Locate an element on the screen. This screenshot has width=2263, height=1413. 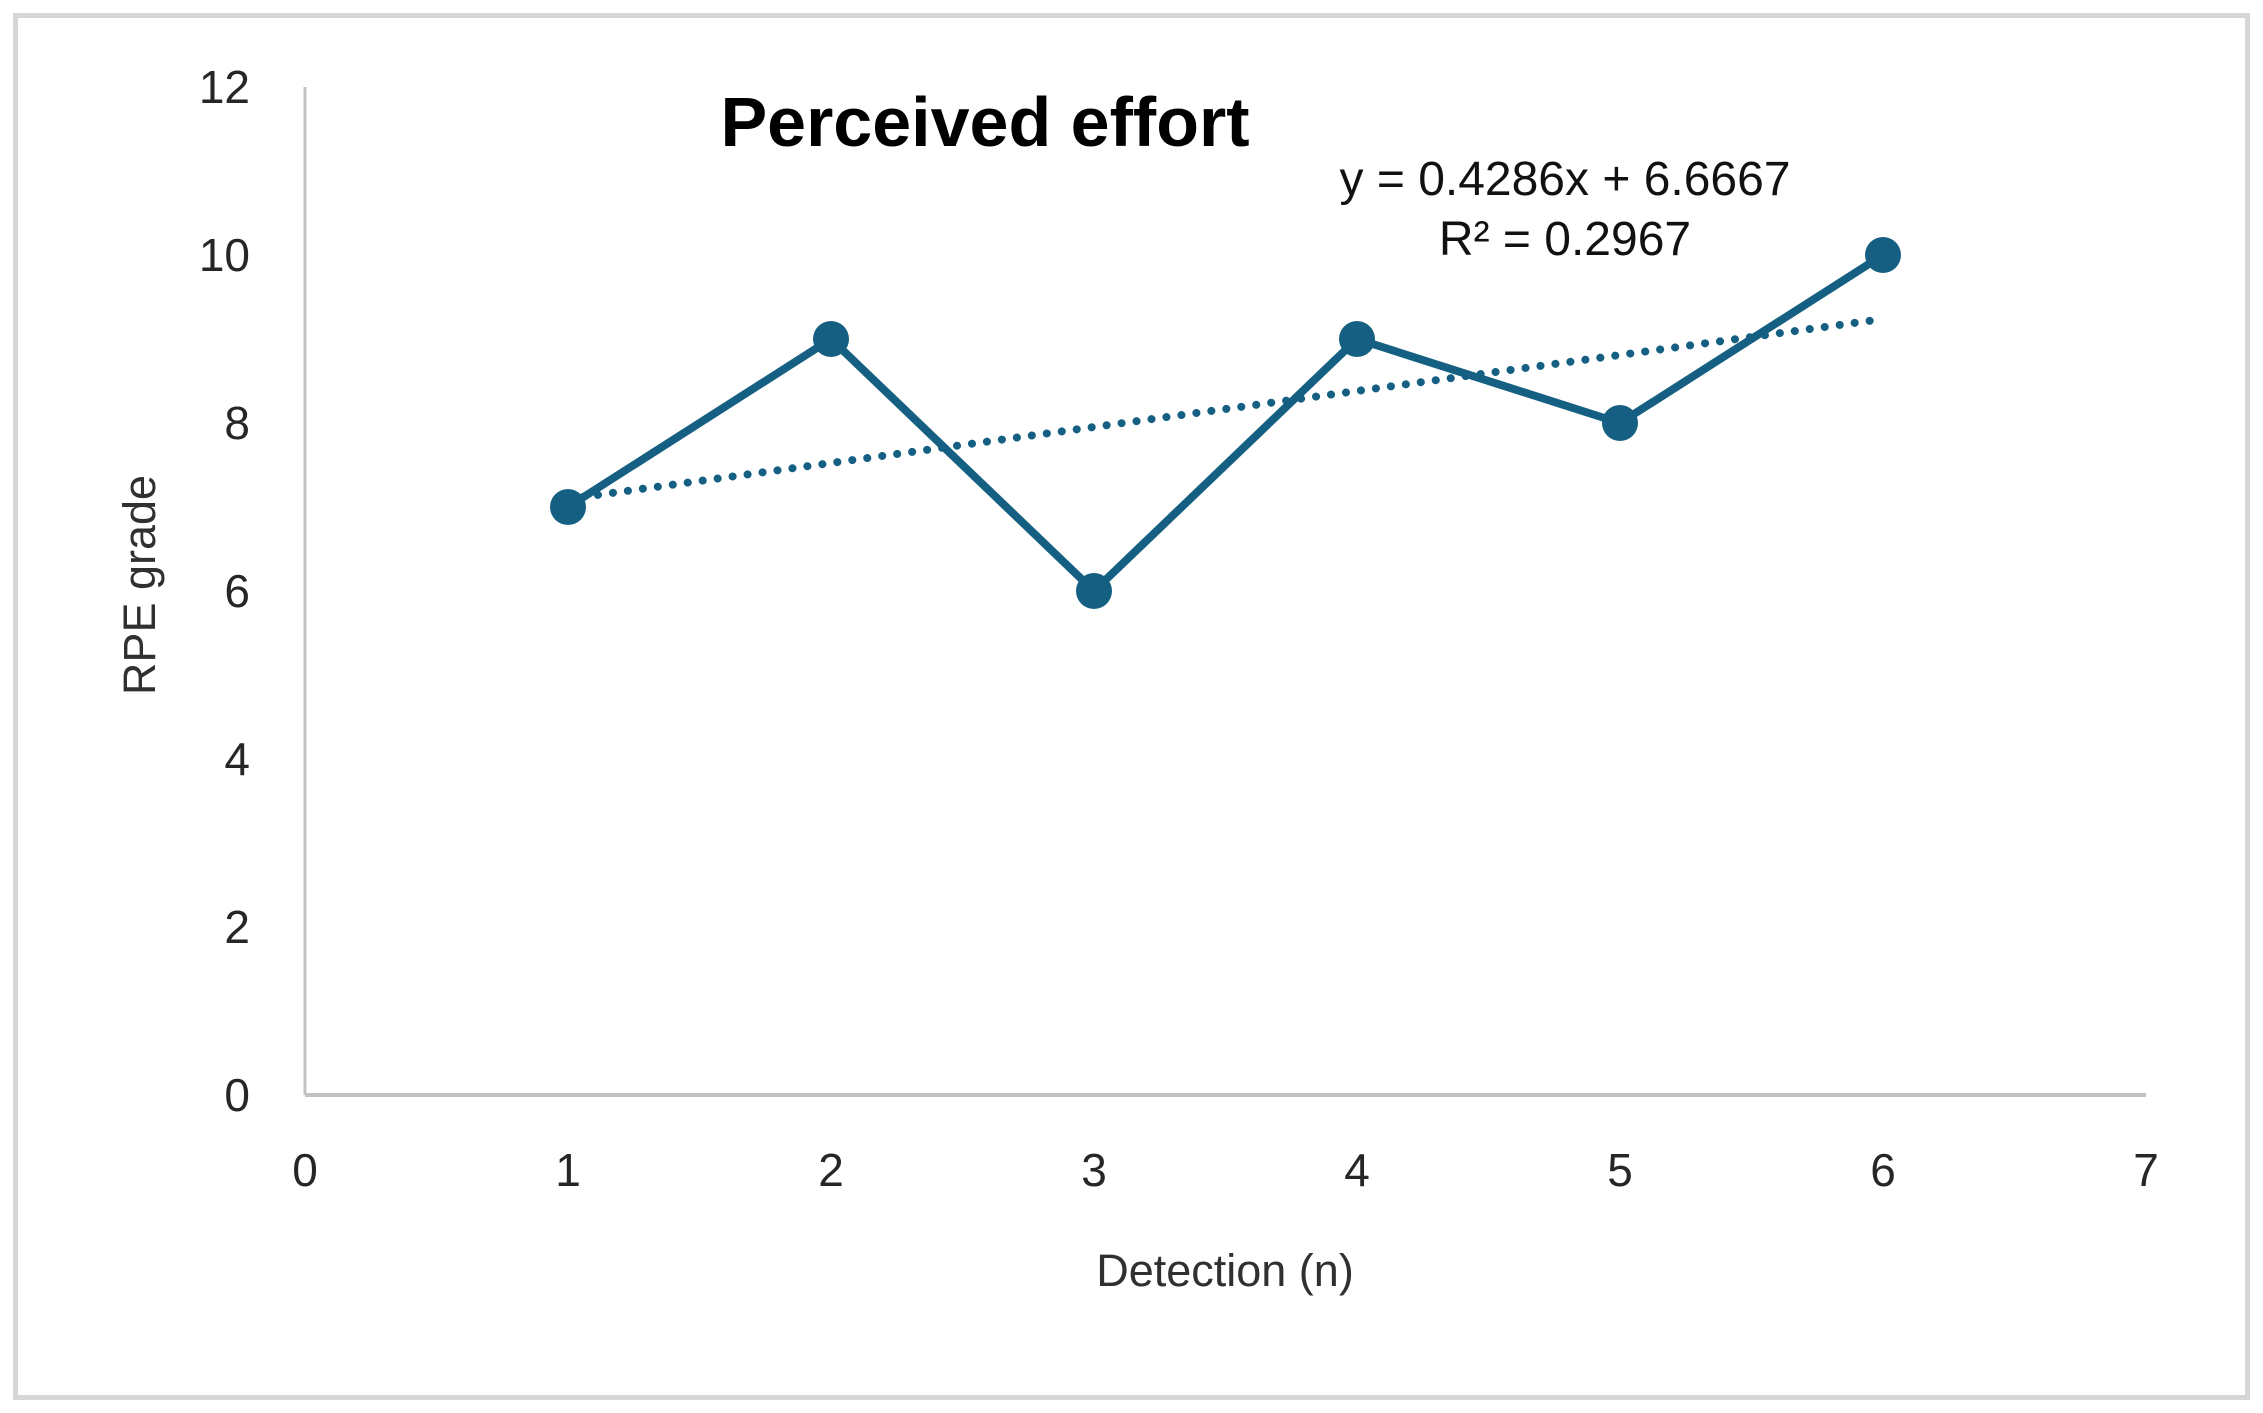
y-axis-tick-label: 10 is located at coordinates (224, 255).